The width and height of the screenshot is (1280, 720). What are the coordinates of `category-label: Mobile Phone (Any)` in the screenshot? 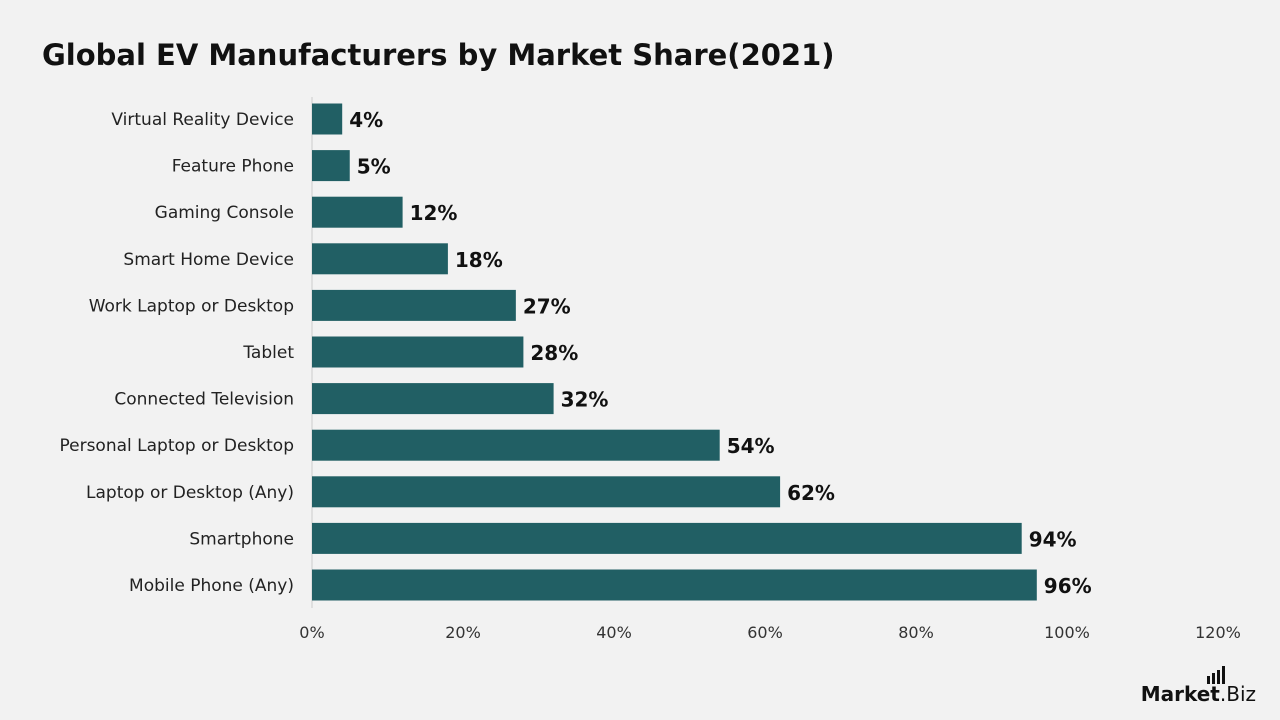 It's located at (211, 586).